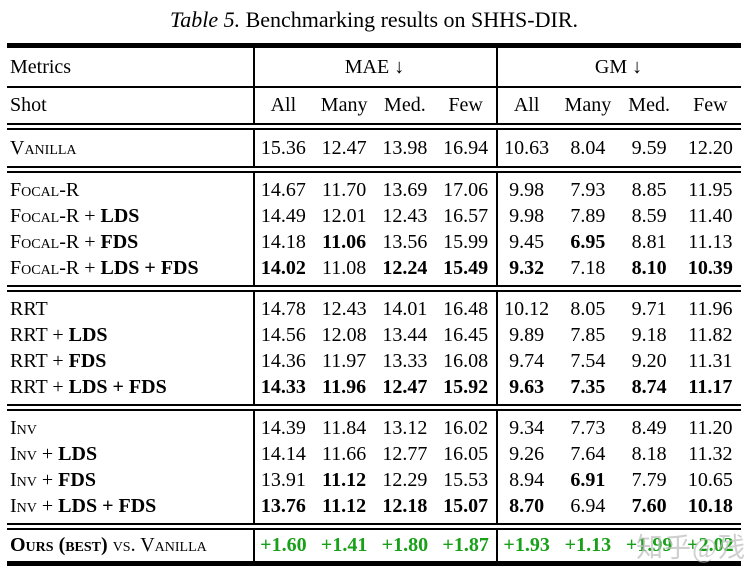 The height and width of the screenshot is (570, 748). What do you see at coordinates (405, 386) in the screenshot?
I see `value-cell: 12.47` at bounding box center [405, 386].